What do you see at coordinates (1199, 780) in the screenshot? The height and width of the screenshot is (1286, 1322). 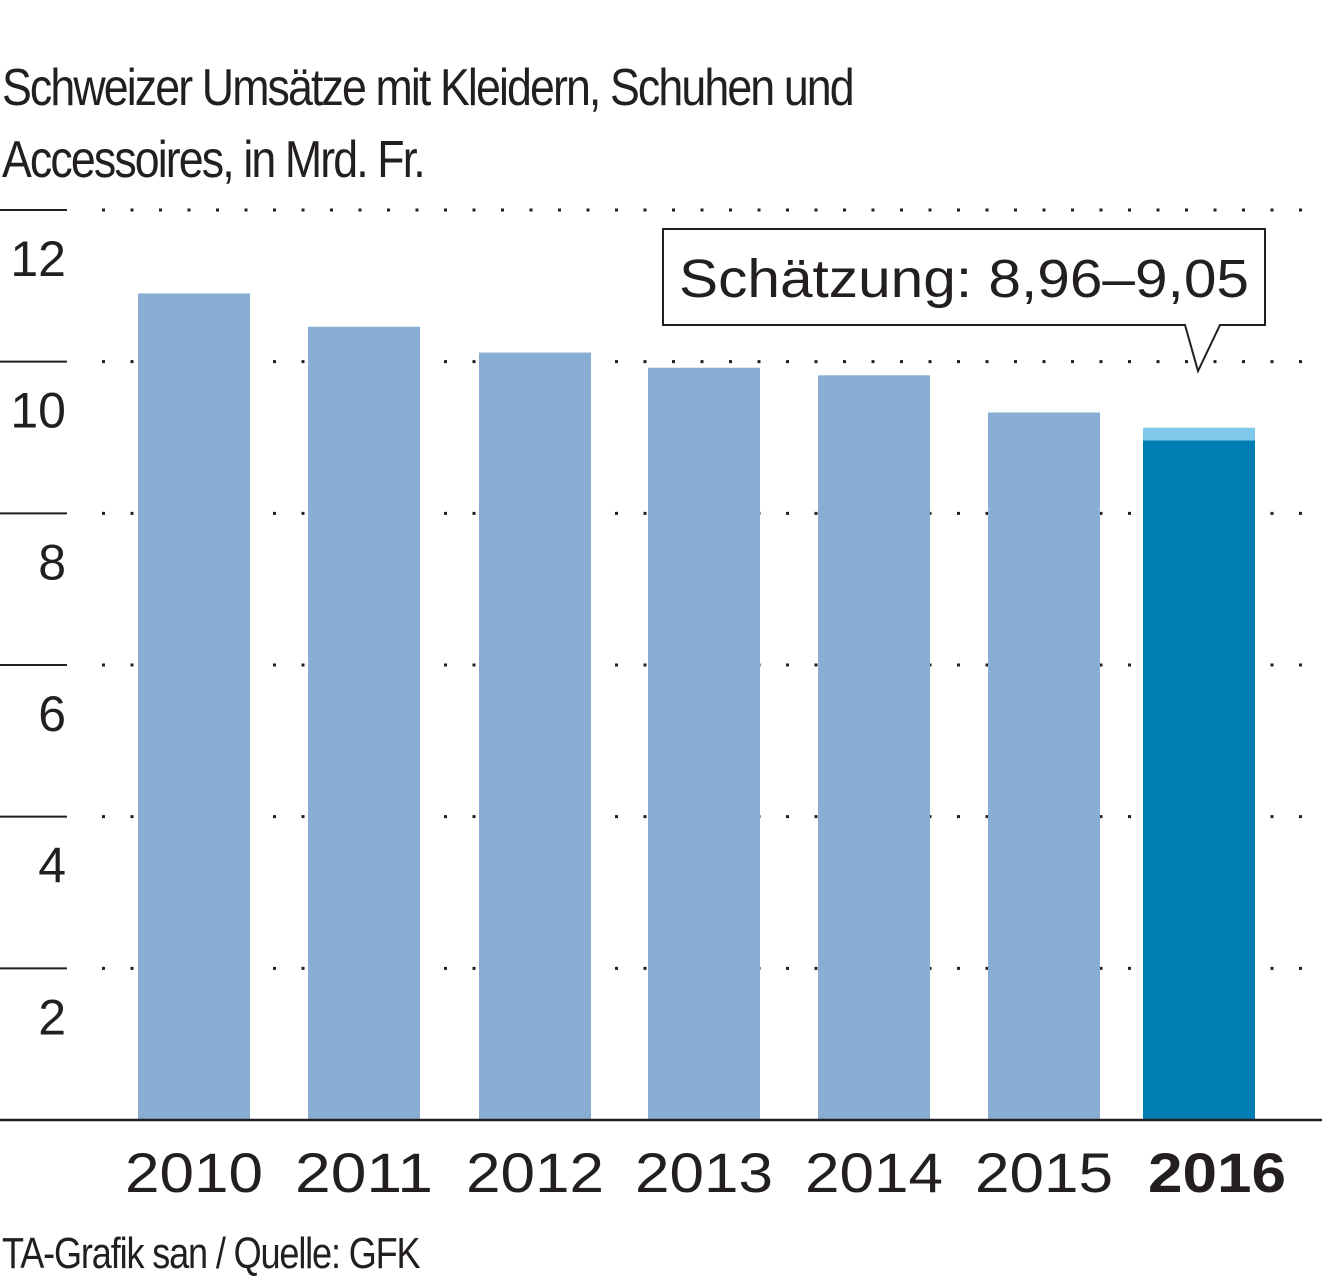 I see `bar-2016` at bounding box center [1199, 780].